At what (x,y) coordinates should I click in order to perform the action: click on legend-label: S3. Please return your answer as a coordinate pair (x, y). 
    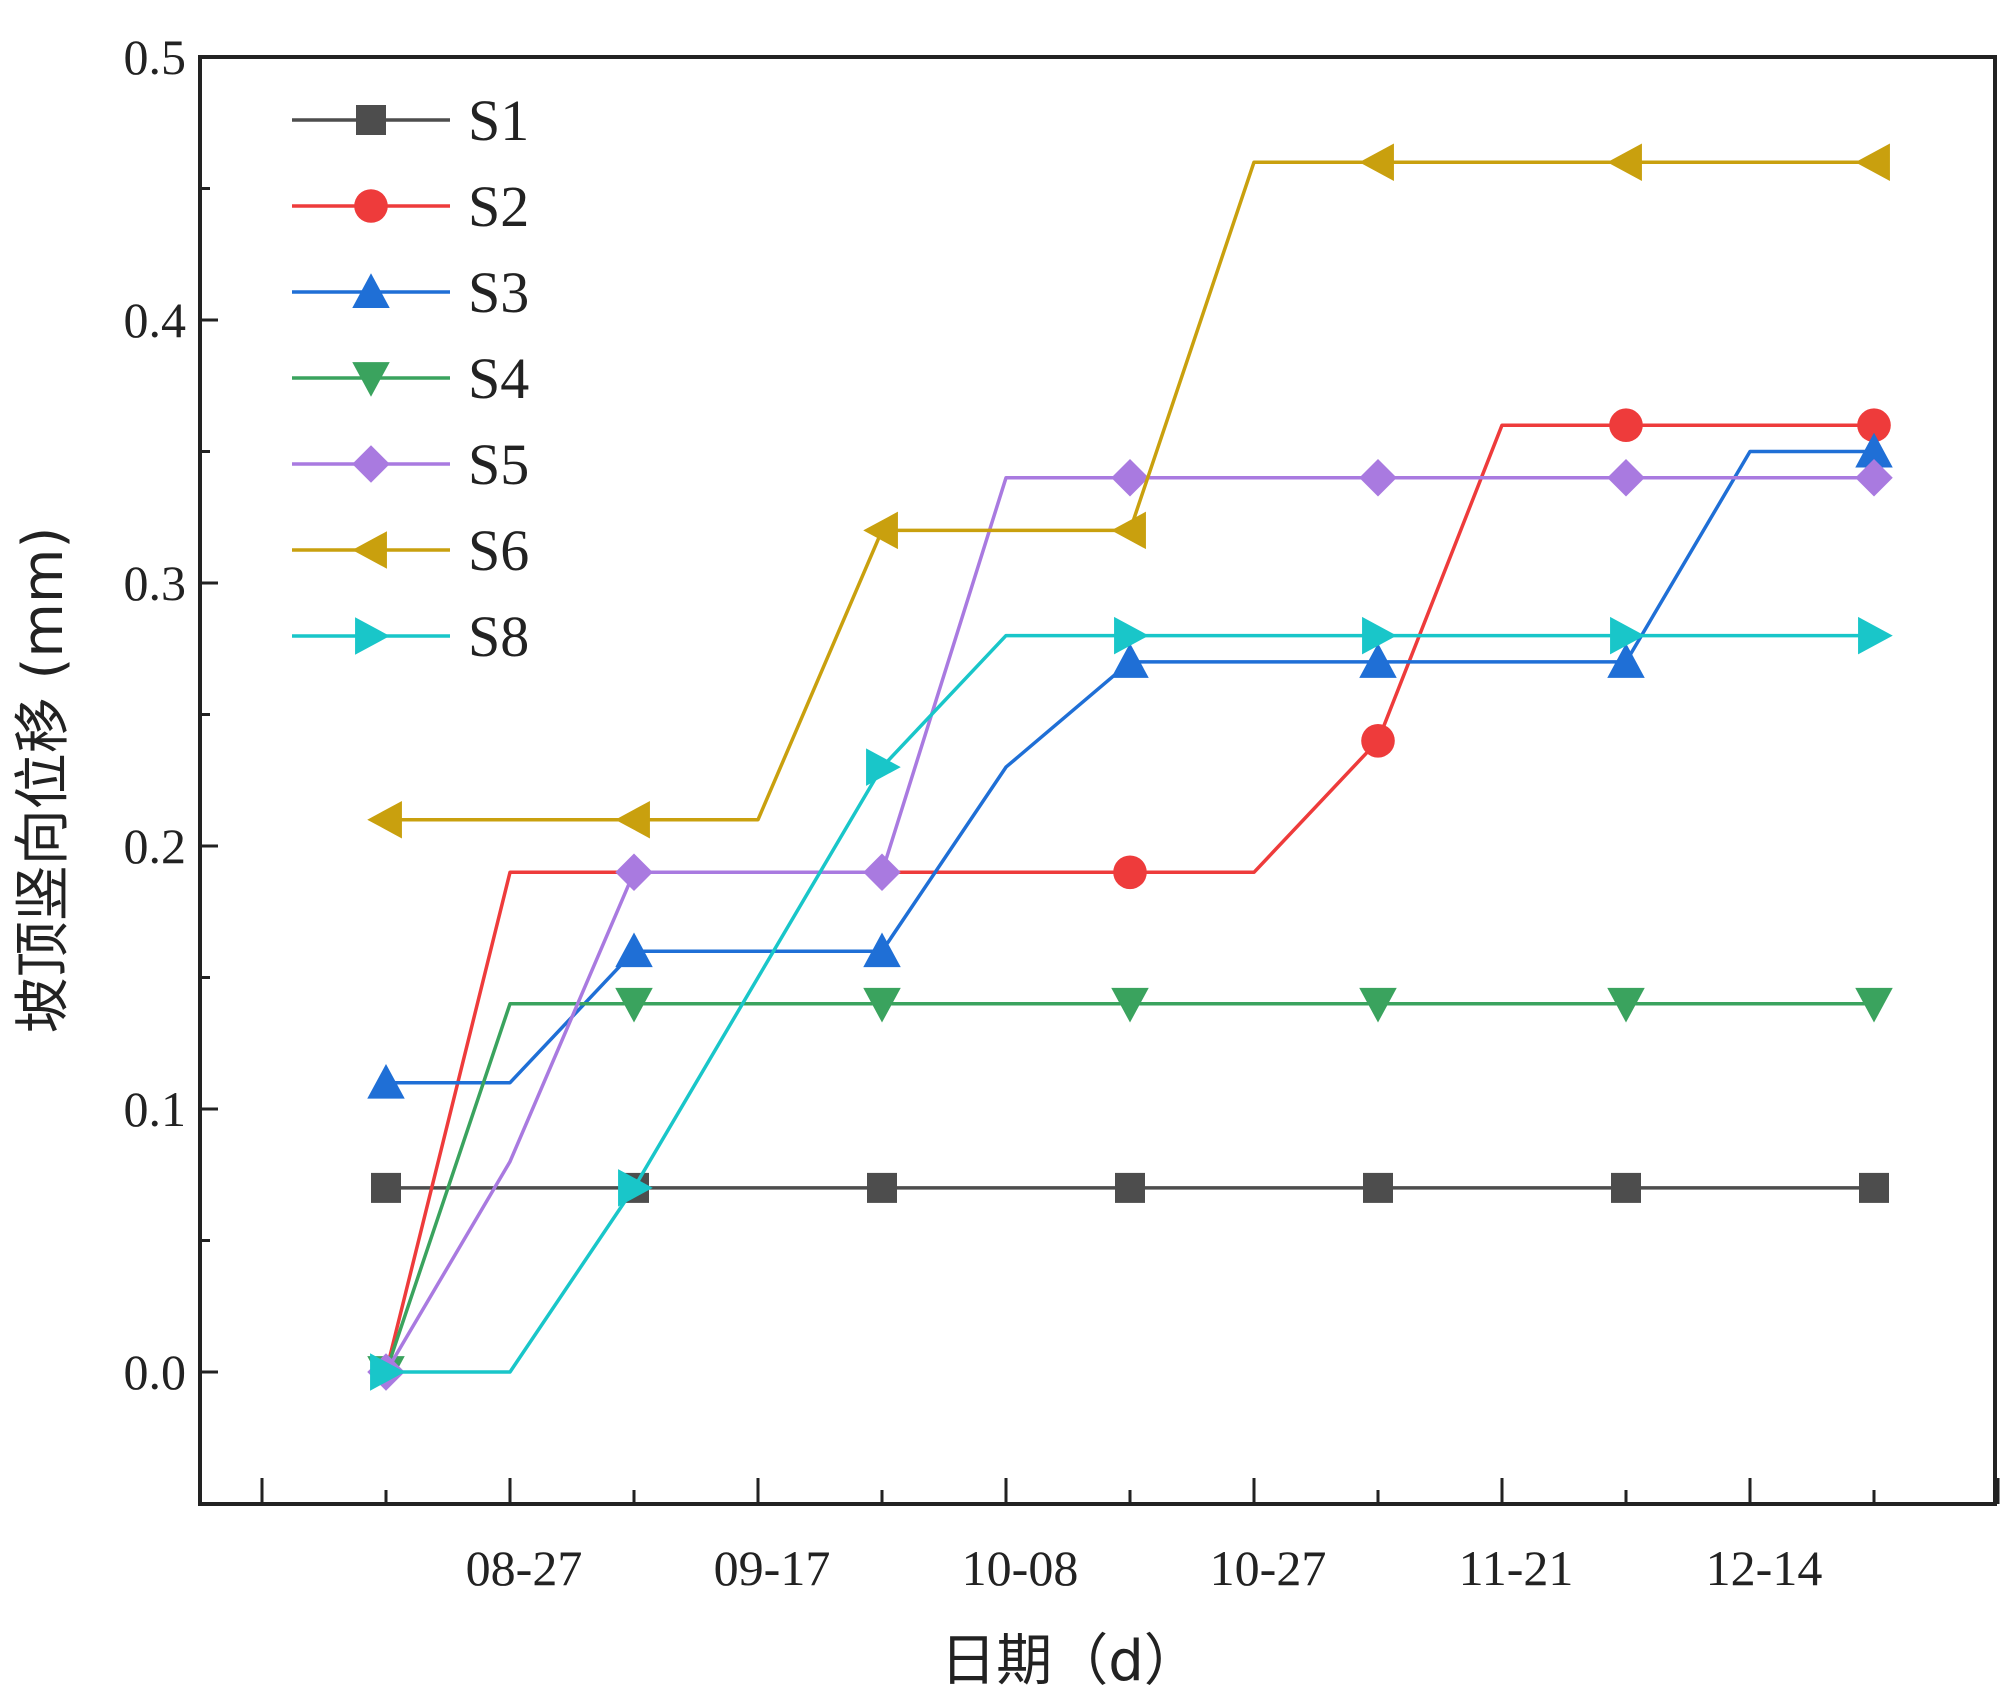
    Looking at the image, I should click on (498, 292).